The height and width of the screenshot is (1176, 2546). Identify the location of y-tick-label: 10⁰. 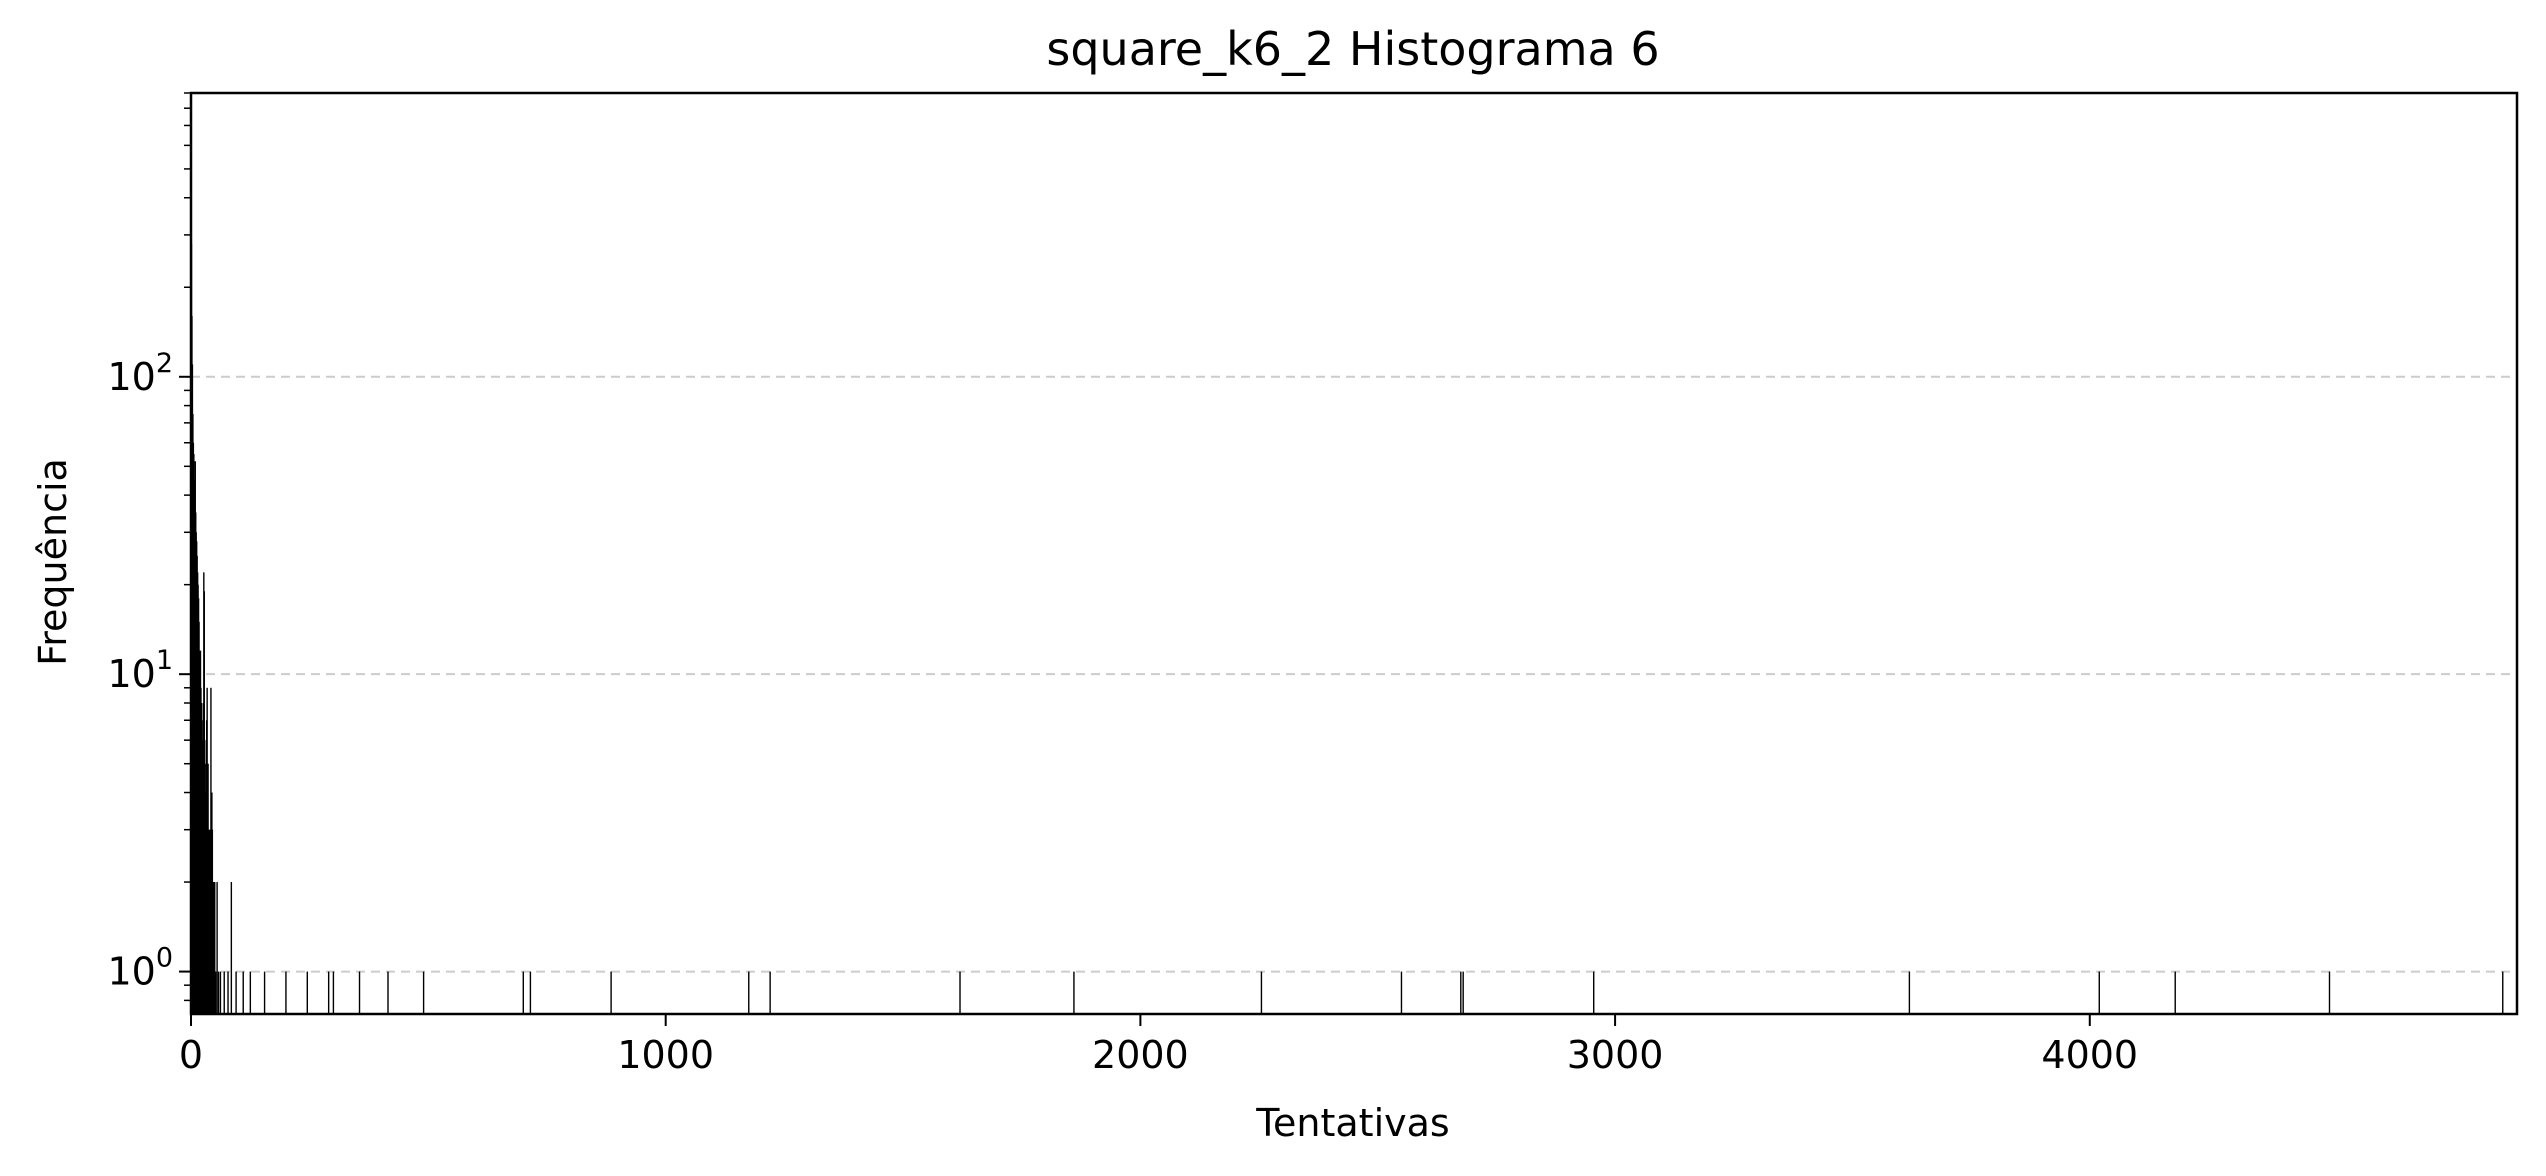
(140, 968).